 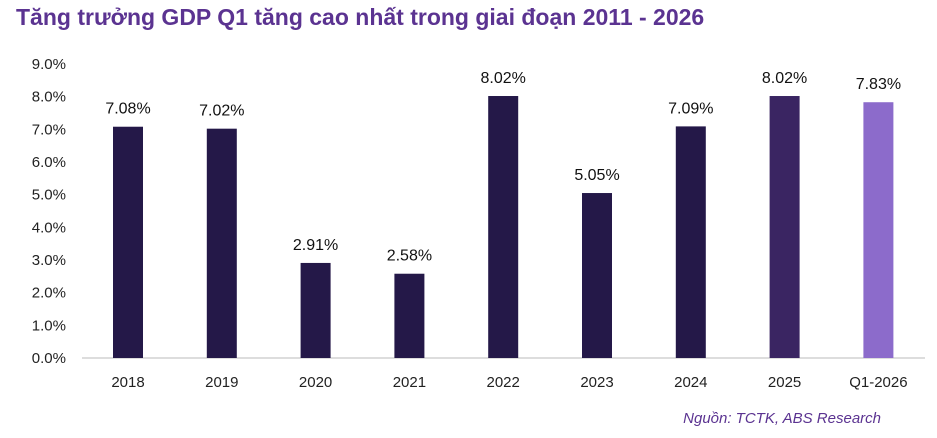 What do you see at coordinates (221, 111) in the screenshot?
I see `data-label: 7.02%` at bounding box center [221, 111].